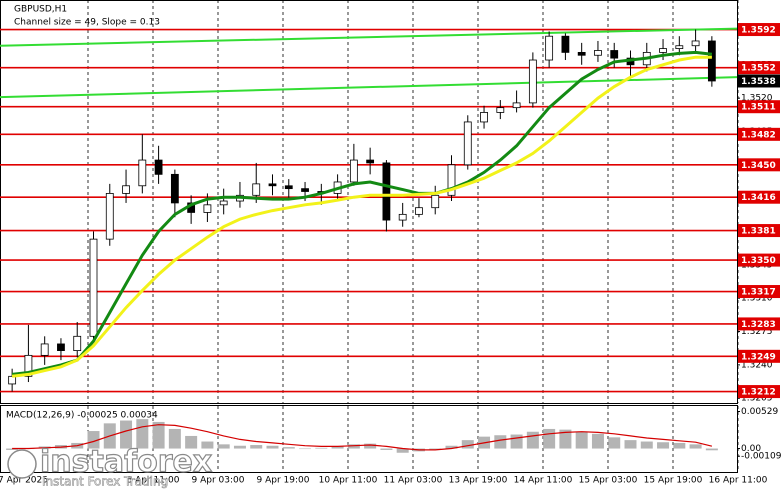 Image resolution: width=781 pixels, height=489 pixels. Describe the element at coordinates (362, 437) in the screenshot. I see `signal-line` at that location.